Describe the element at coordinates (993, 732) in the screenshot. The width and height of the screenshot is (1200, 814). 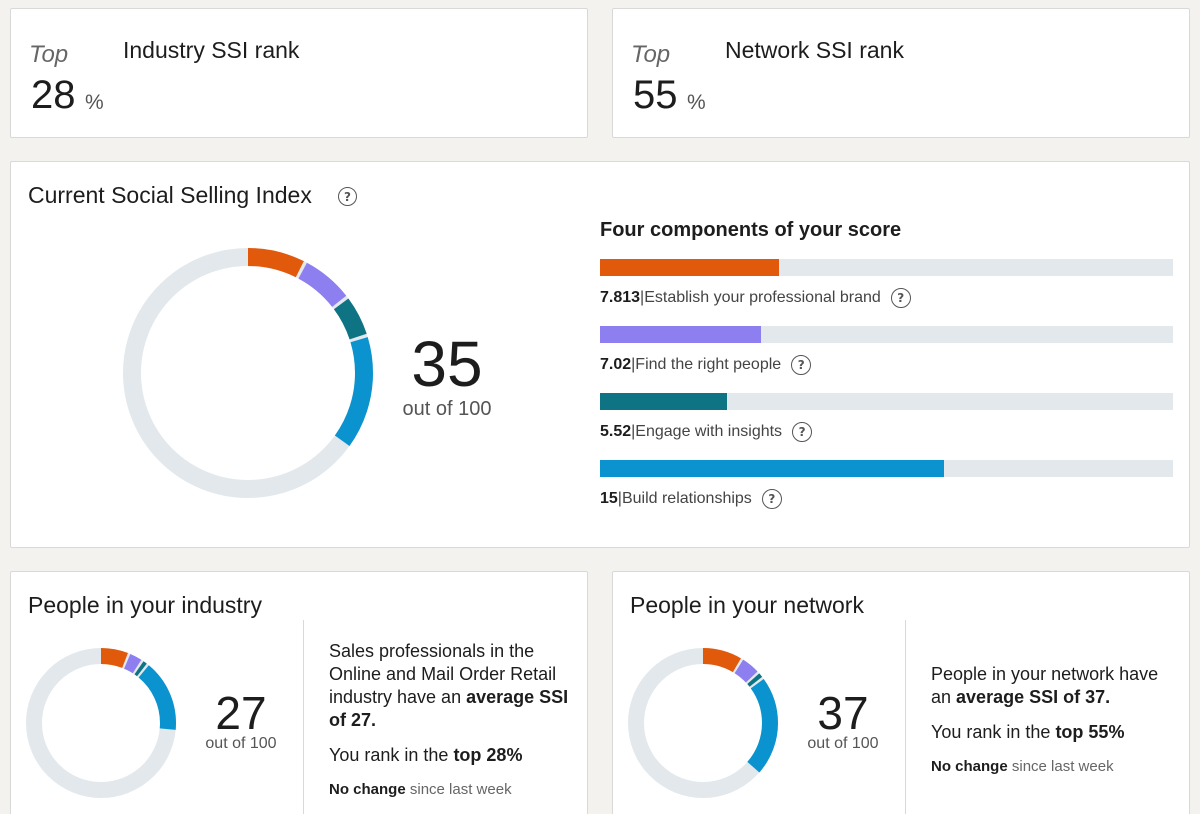
I see `network-rank-prefix: You rank in the` at that location.